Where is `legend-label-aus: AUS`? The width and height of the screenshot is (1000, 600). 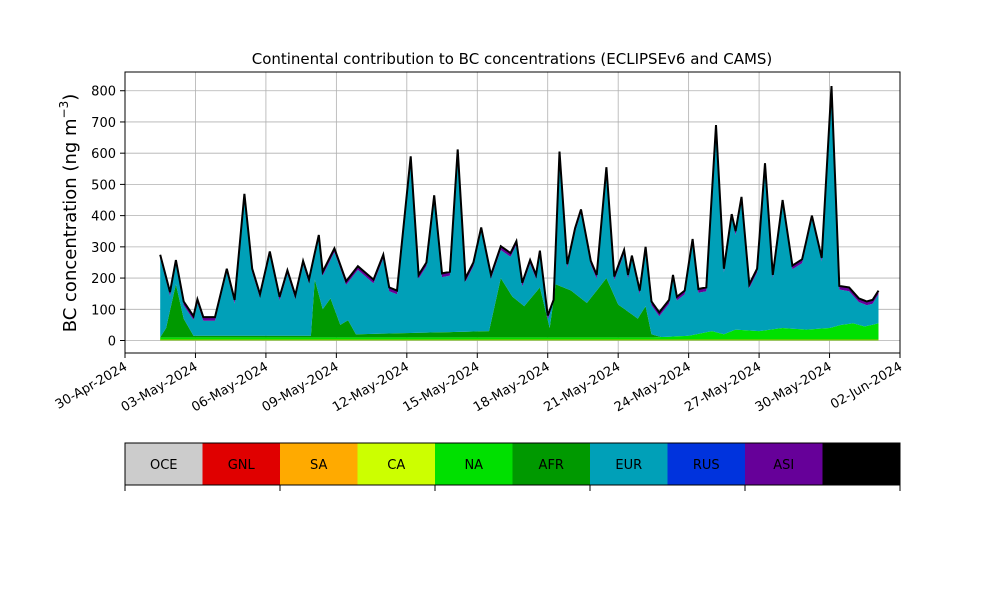 legend-label-aus: AUS is located at coordinates (861, 465).